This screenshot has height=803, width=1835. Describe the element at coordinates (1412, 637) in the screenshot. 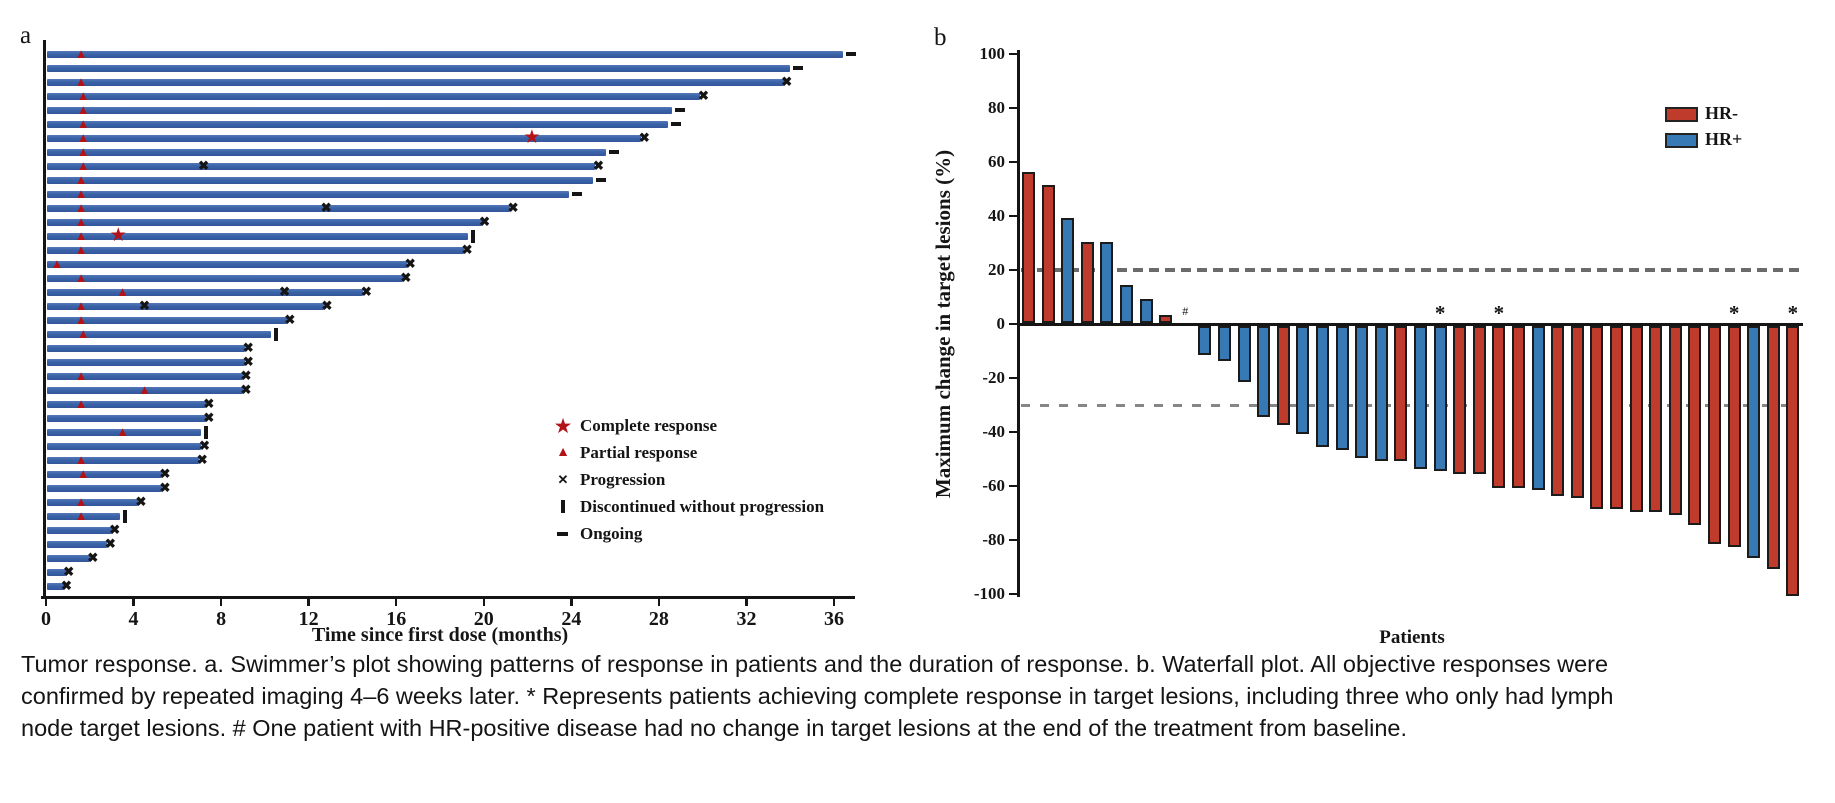

I see `panel-b-x-axis-title: Patients` at that location.